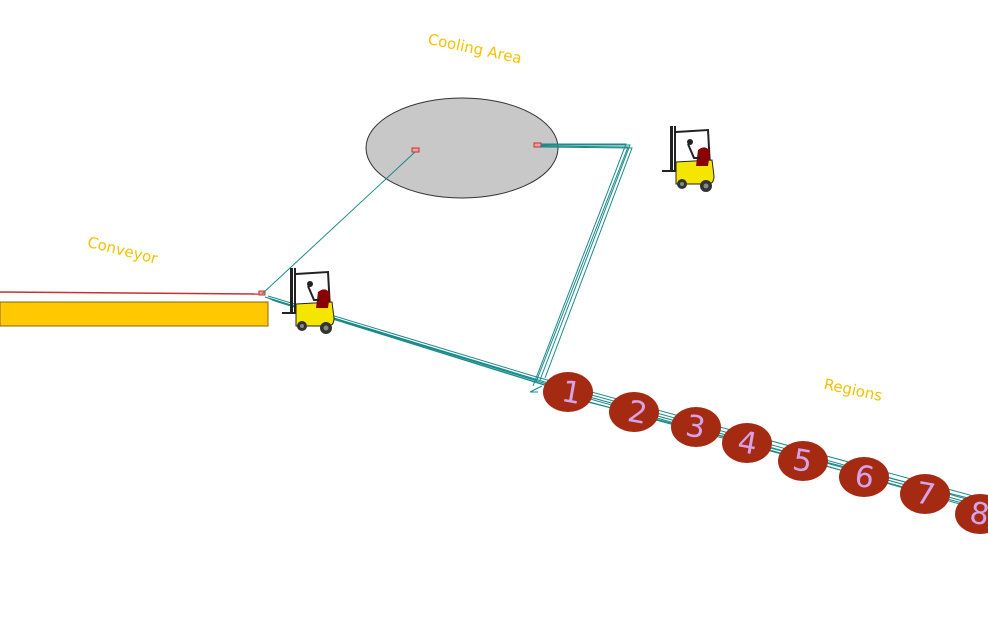 Image resolution: width=988 pixels, height=640 pixels. What do you see at coordinates (747, 443) in the screenshot?
I see `region-4: 4` at bounding box center [747, 443].